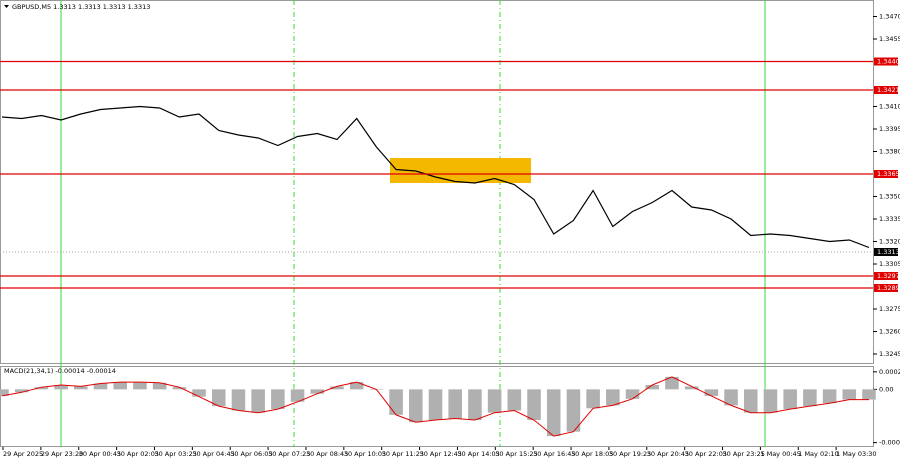  I want to click on x-tick-label: 30 Apr 06:05, so click(251, 454).